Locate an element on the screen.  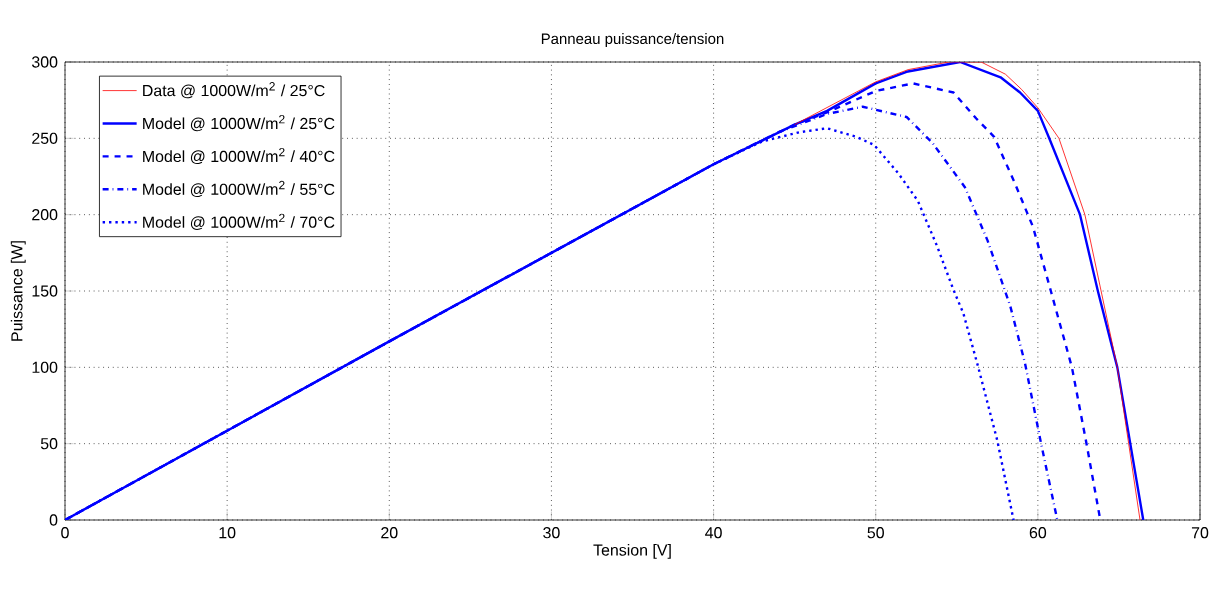
legend-label: Model @ 1000W/m$^{2}$ / 40°C is located at coordinates (239, 156).